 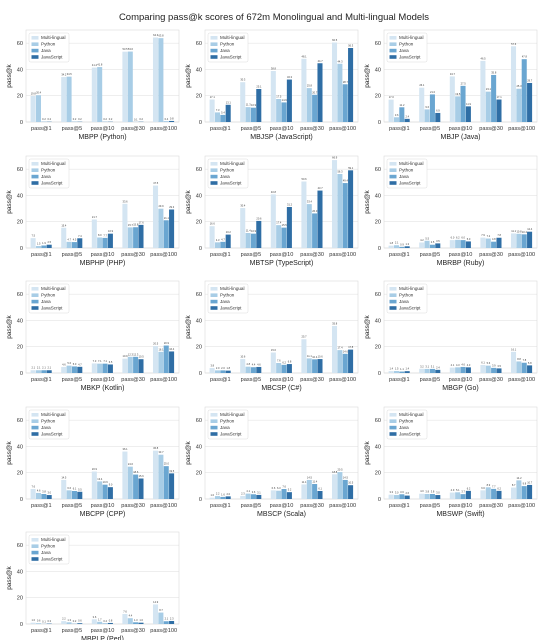 What do you see at coordinates (463, 364) in the screenshot?
I see `data-label: 4.6` at bounding box center [463, 364].